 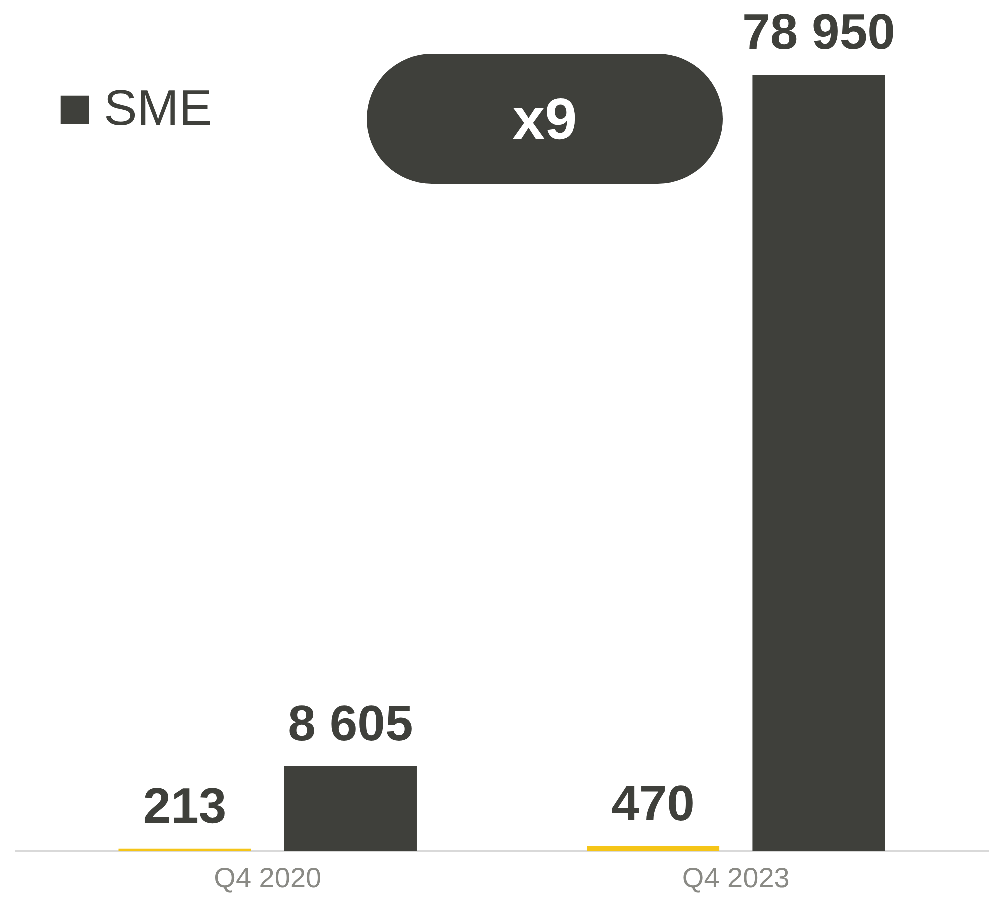 What do you see at coordinates (351, 723) in the screenshot?
I see `data-label: 8 605` at bounding box center [351, 723].